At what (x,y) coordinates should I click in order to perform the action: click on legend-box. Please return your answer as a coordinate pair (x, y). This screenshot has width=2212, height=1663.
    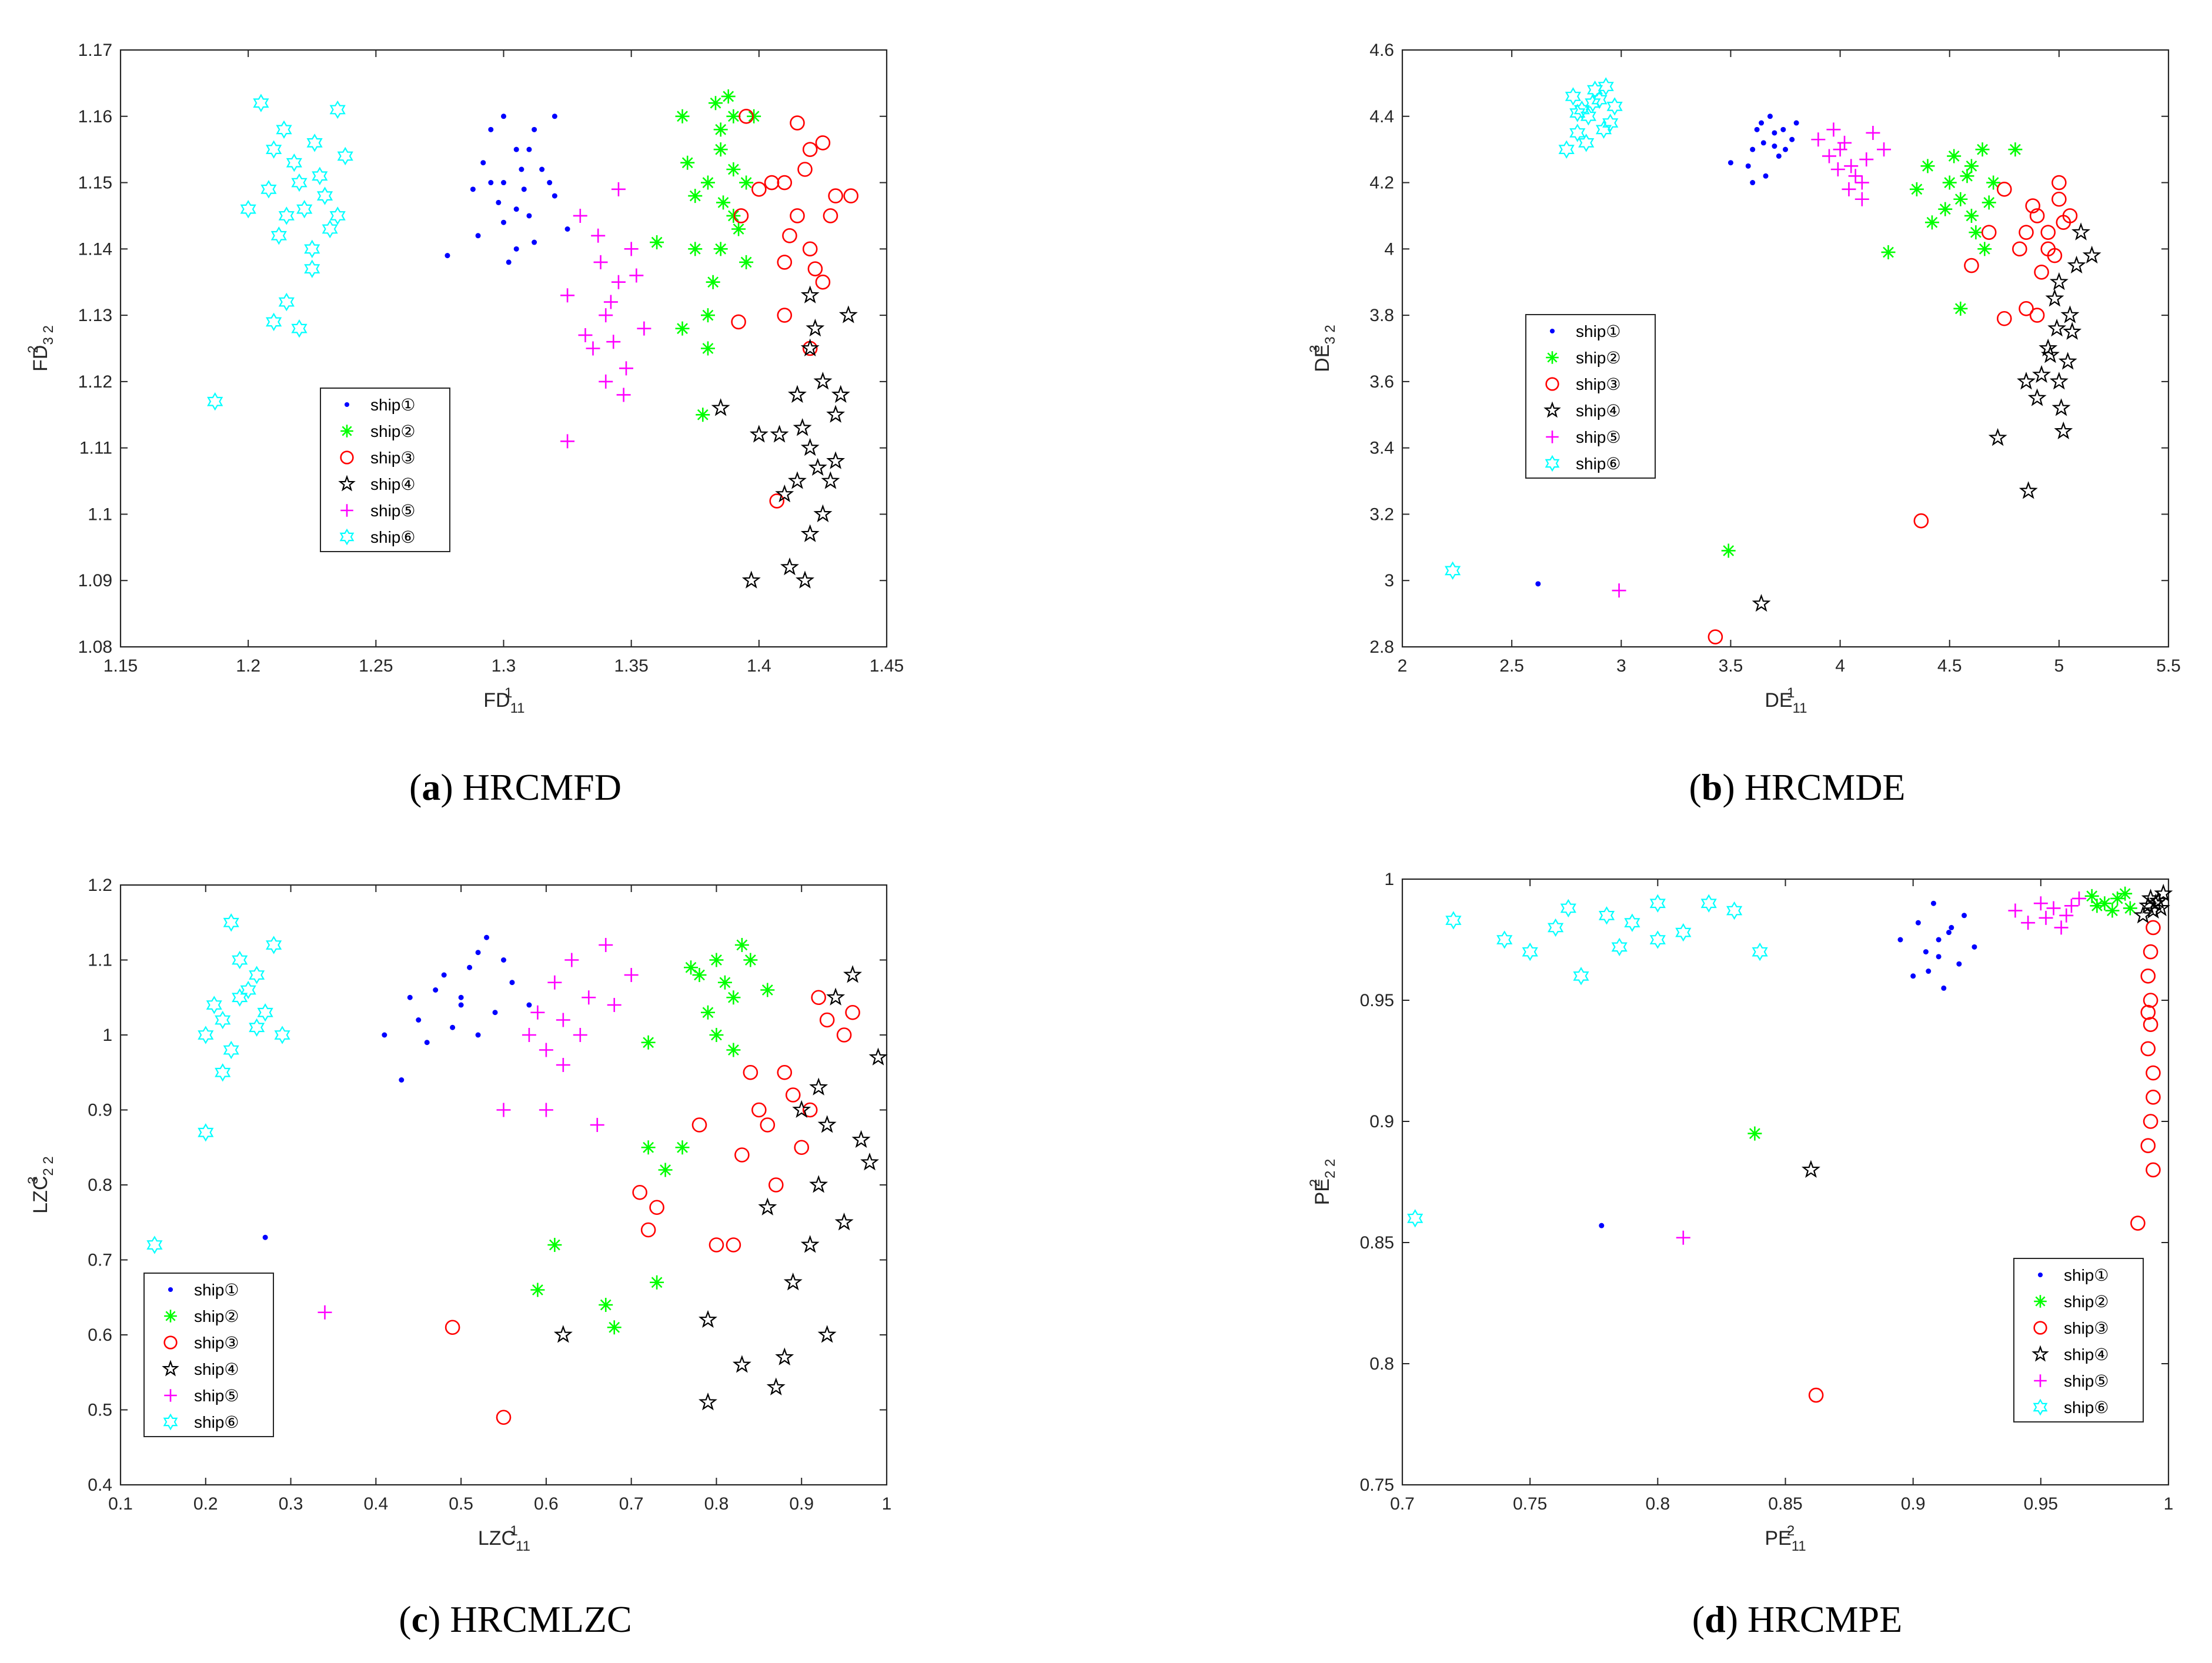
    Looking at the image, I should click on (2078, 1340).